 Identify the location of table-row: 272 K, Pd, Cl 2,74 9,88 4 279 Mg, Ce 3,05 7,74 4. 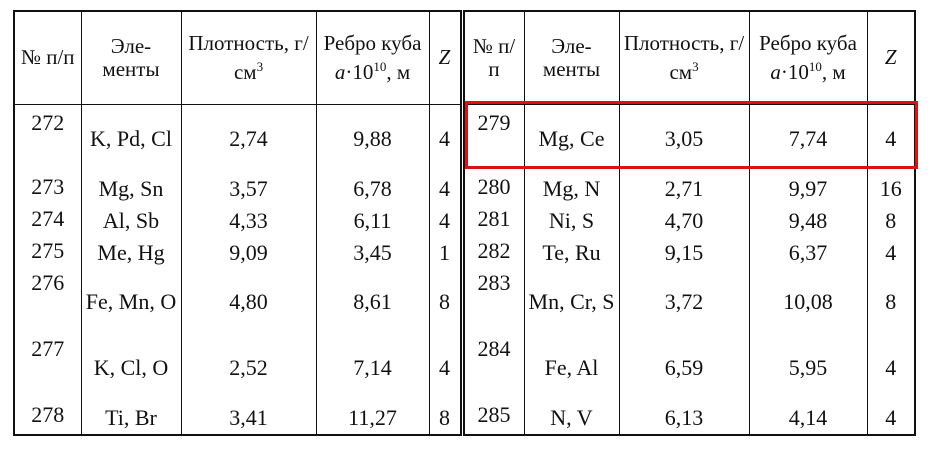
(464, 138).